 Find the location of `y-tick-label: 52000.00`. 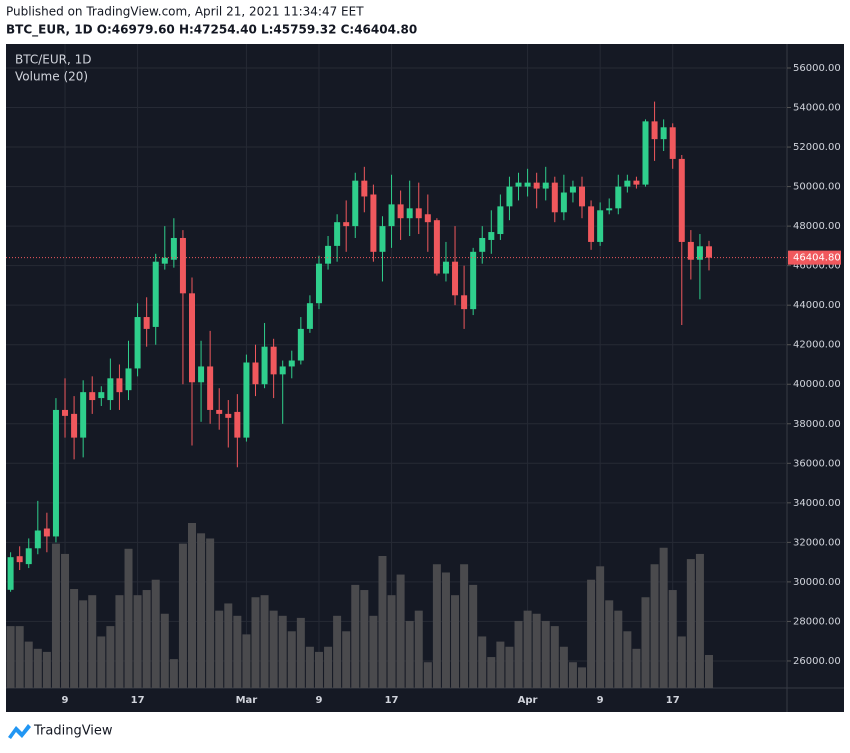

y-tick-label: 52000.00 is located at coordinates (817, 147).